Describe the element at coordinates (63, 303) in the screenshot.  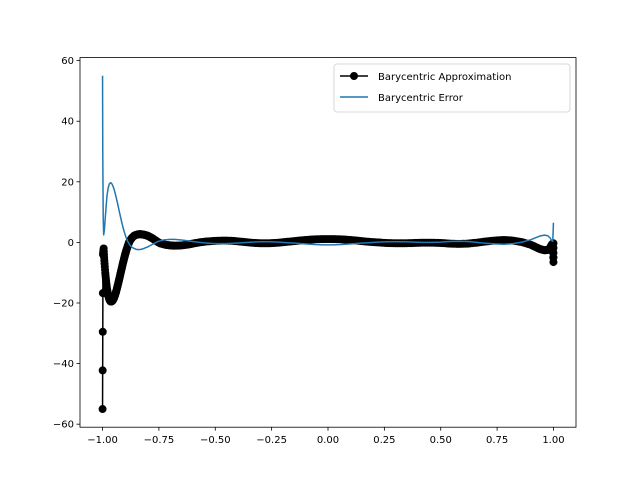
I see `y-tick-label: −20` at that location.